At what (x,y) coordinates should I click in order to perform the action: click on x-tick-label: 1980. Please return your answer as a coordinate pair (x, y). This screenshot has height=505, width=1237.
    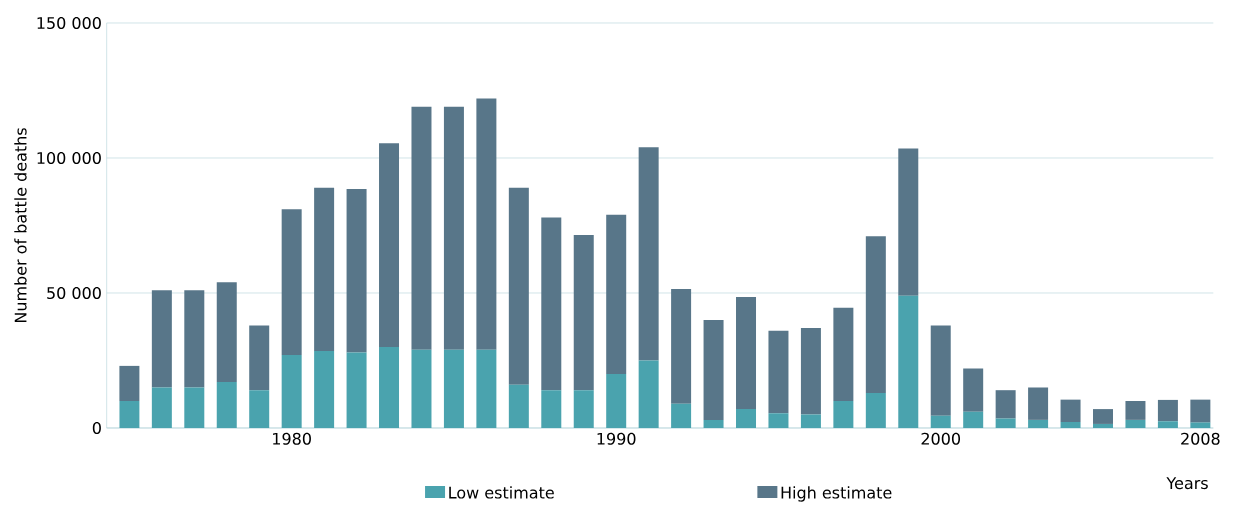
    Looking at the image, I should click on (292, 438).